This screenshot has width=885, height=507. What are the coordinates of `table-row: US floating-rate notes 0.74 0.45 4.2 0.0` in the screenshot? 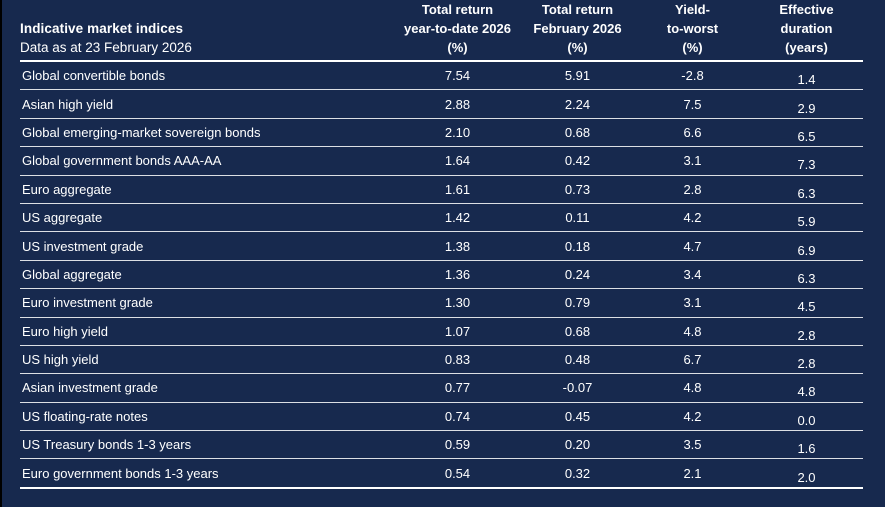 It's located at (441, 417).